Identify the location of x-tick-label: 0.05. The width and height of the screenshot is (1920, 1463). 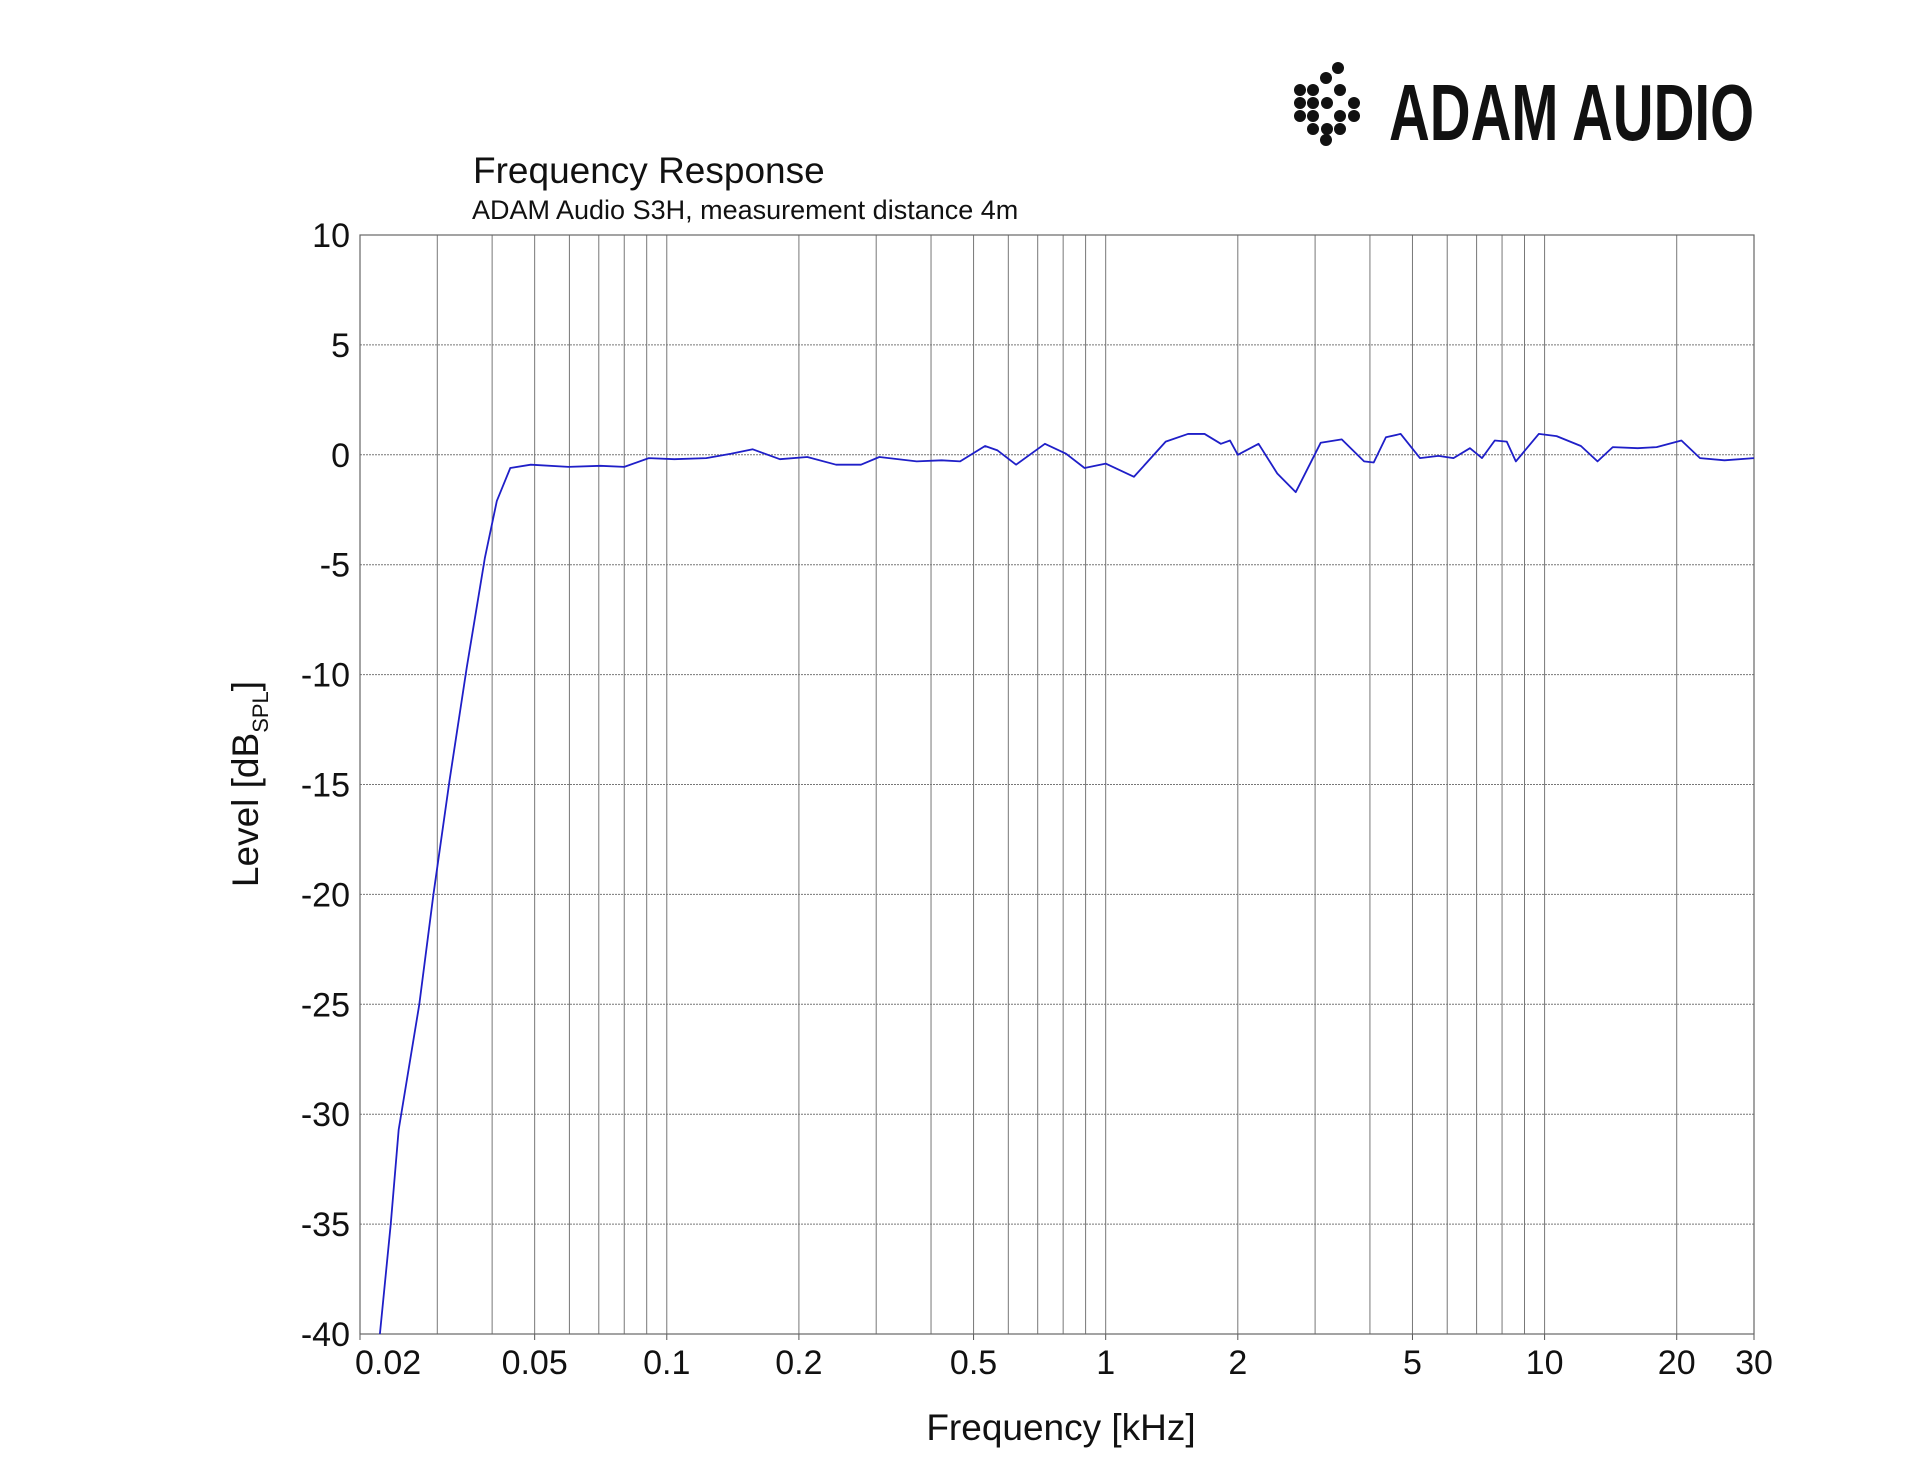
(535, 1363).